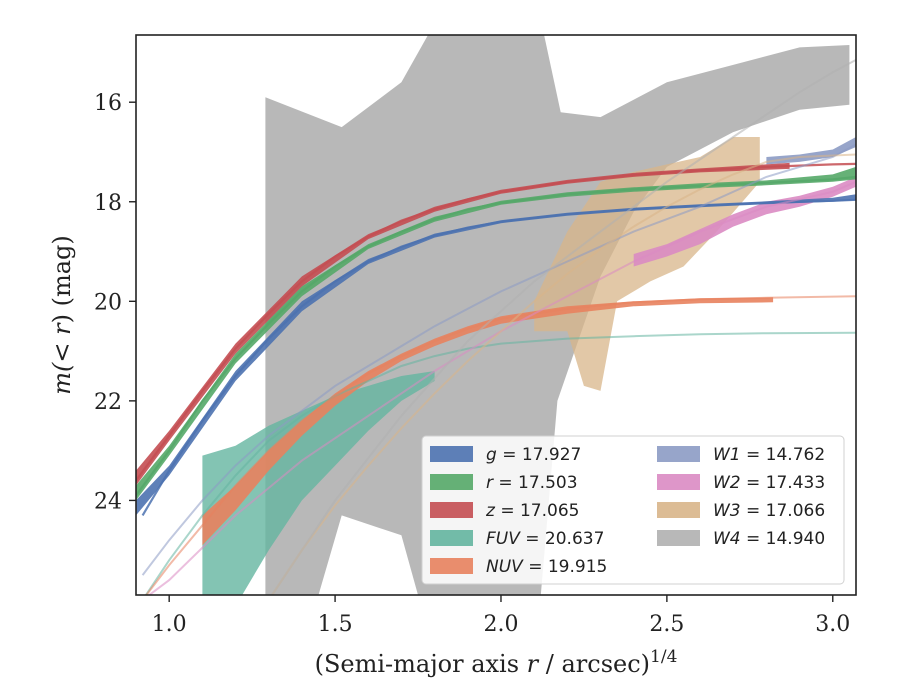  What do you see at coordinates (108, 402) in the screenshot?
I see `y-tick-label: 22` at bounding box center [108, 402].